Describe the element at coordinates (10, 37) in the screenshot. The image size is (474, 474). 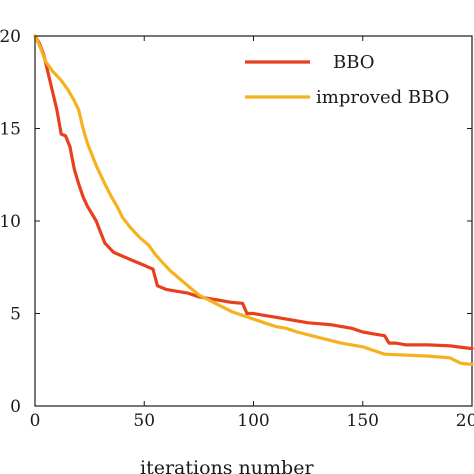
I see `y-tick-label: 20` at that location.